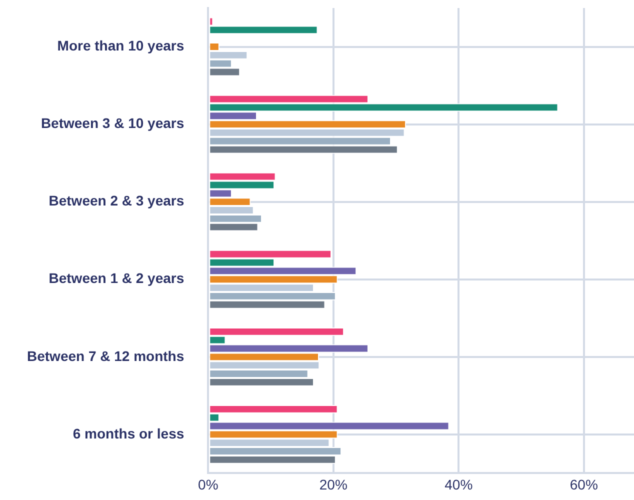 The height and width of the screenshot is (500, 634). I want to click on y-tick-label: Between 7 & 12 months, so click(105, 356).